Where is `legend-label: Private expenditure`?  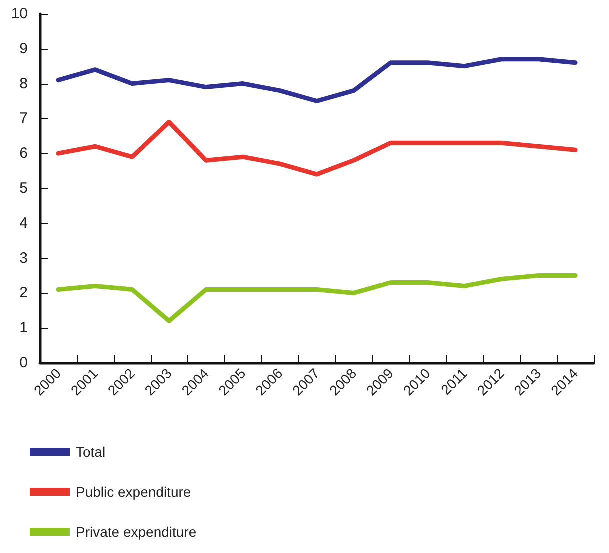 legend-label: Private expenditure is located at coordinates (136, 532).